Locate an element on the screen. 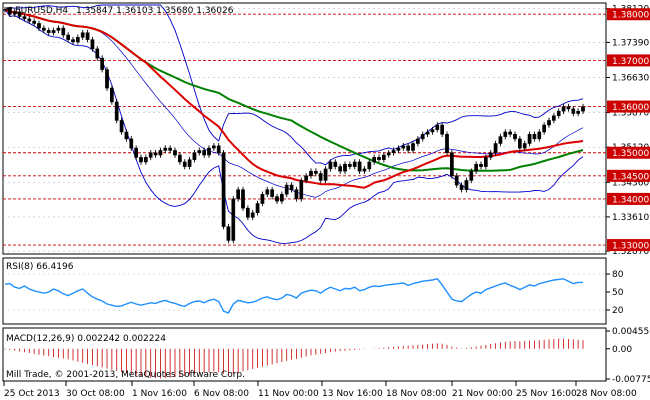 The width and height of the screenshot is (650, 400). main-y-tick-label: 1.35870 is located at coordinates (630, 114).